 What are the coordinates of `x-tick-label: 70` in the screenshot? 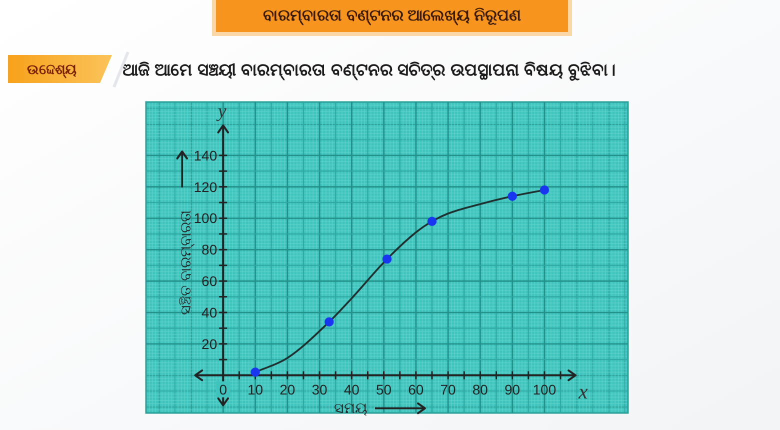 It's located at (448, 389).